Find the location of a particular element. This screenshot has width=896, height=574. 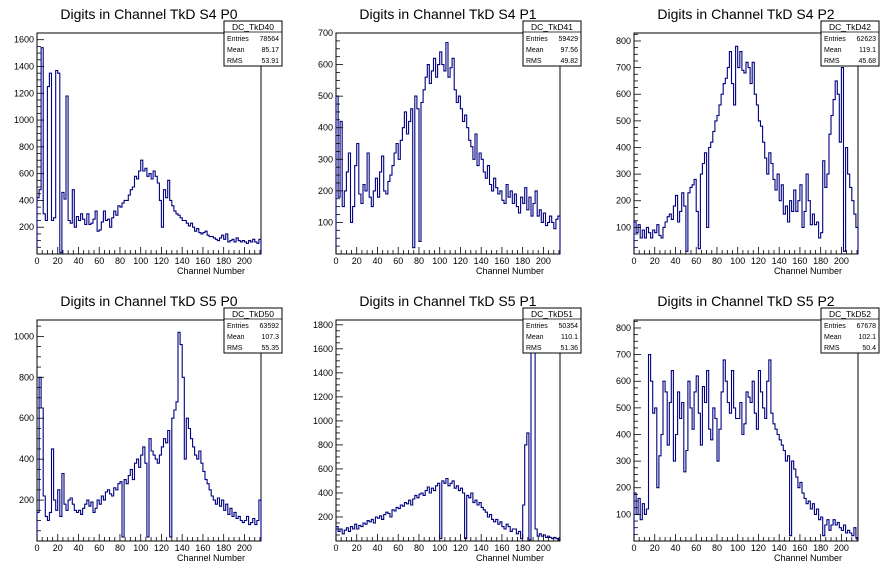

stats-entries-value: 50354 is located at coordinates (569, 326).